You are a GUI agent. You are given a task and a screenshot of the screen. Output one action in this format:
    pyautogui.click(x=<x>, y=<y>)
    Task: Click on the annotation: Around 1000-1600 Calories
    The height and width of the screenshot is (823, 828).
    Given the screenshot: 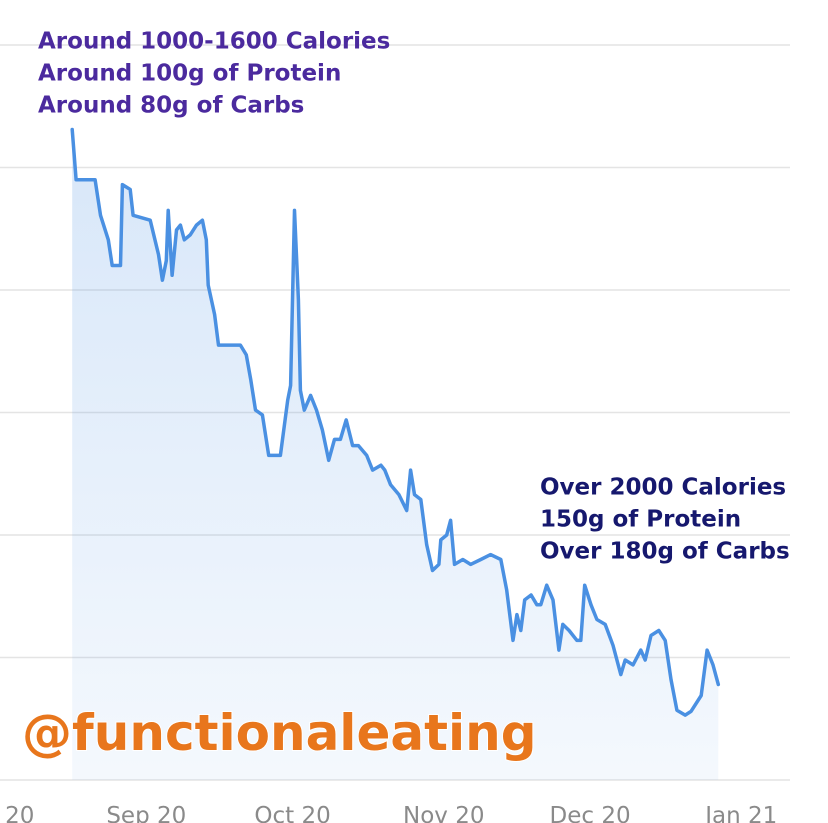 What is the action you would take?
    pyautogui.click(x=214, y=42)
    